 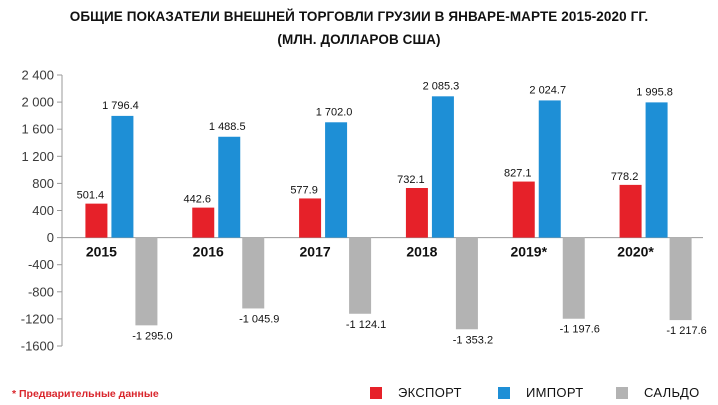 I want to click on category-label: 2019*, so click(x=528, y=252).